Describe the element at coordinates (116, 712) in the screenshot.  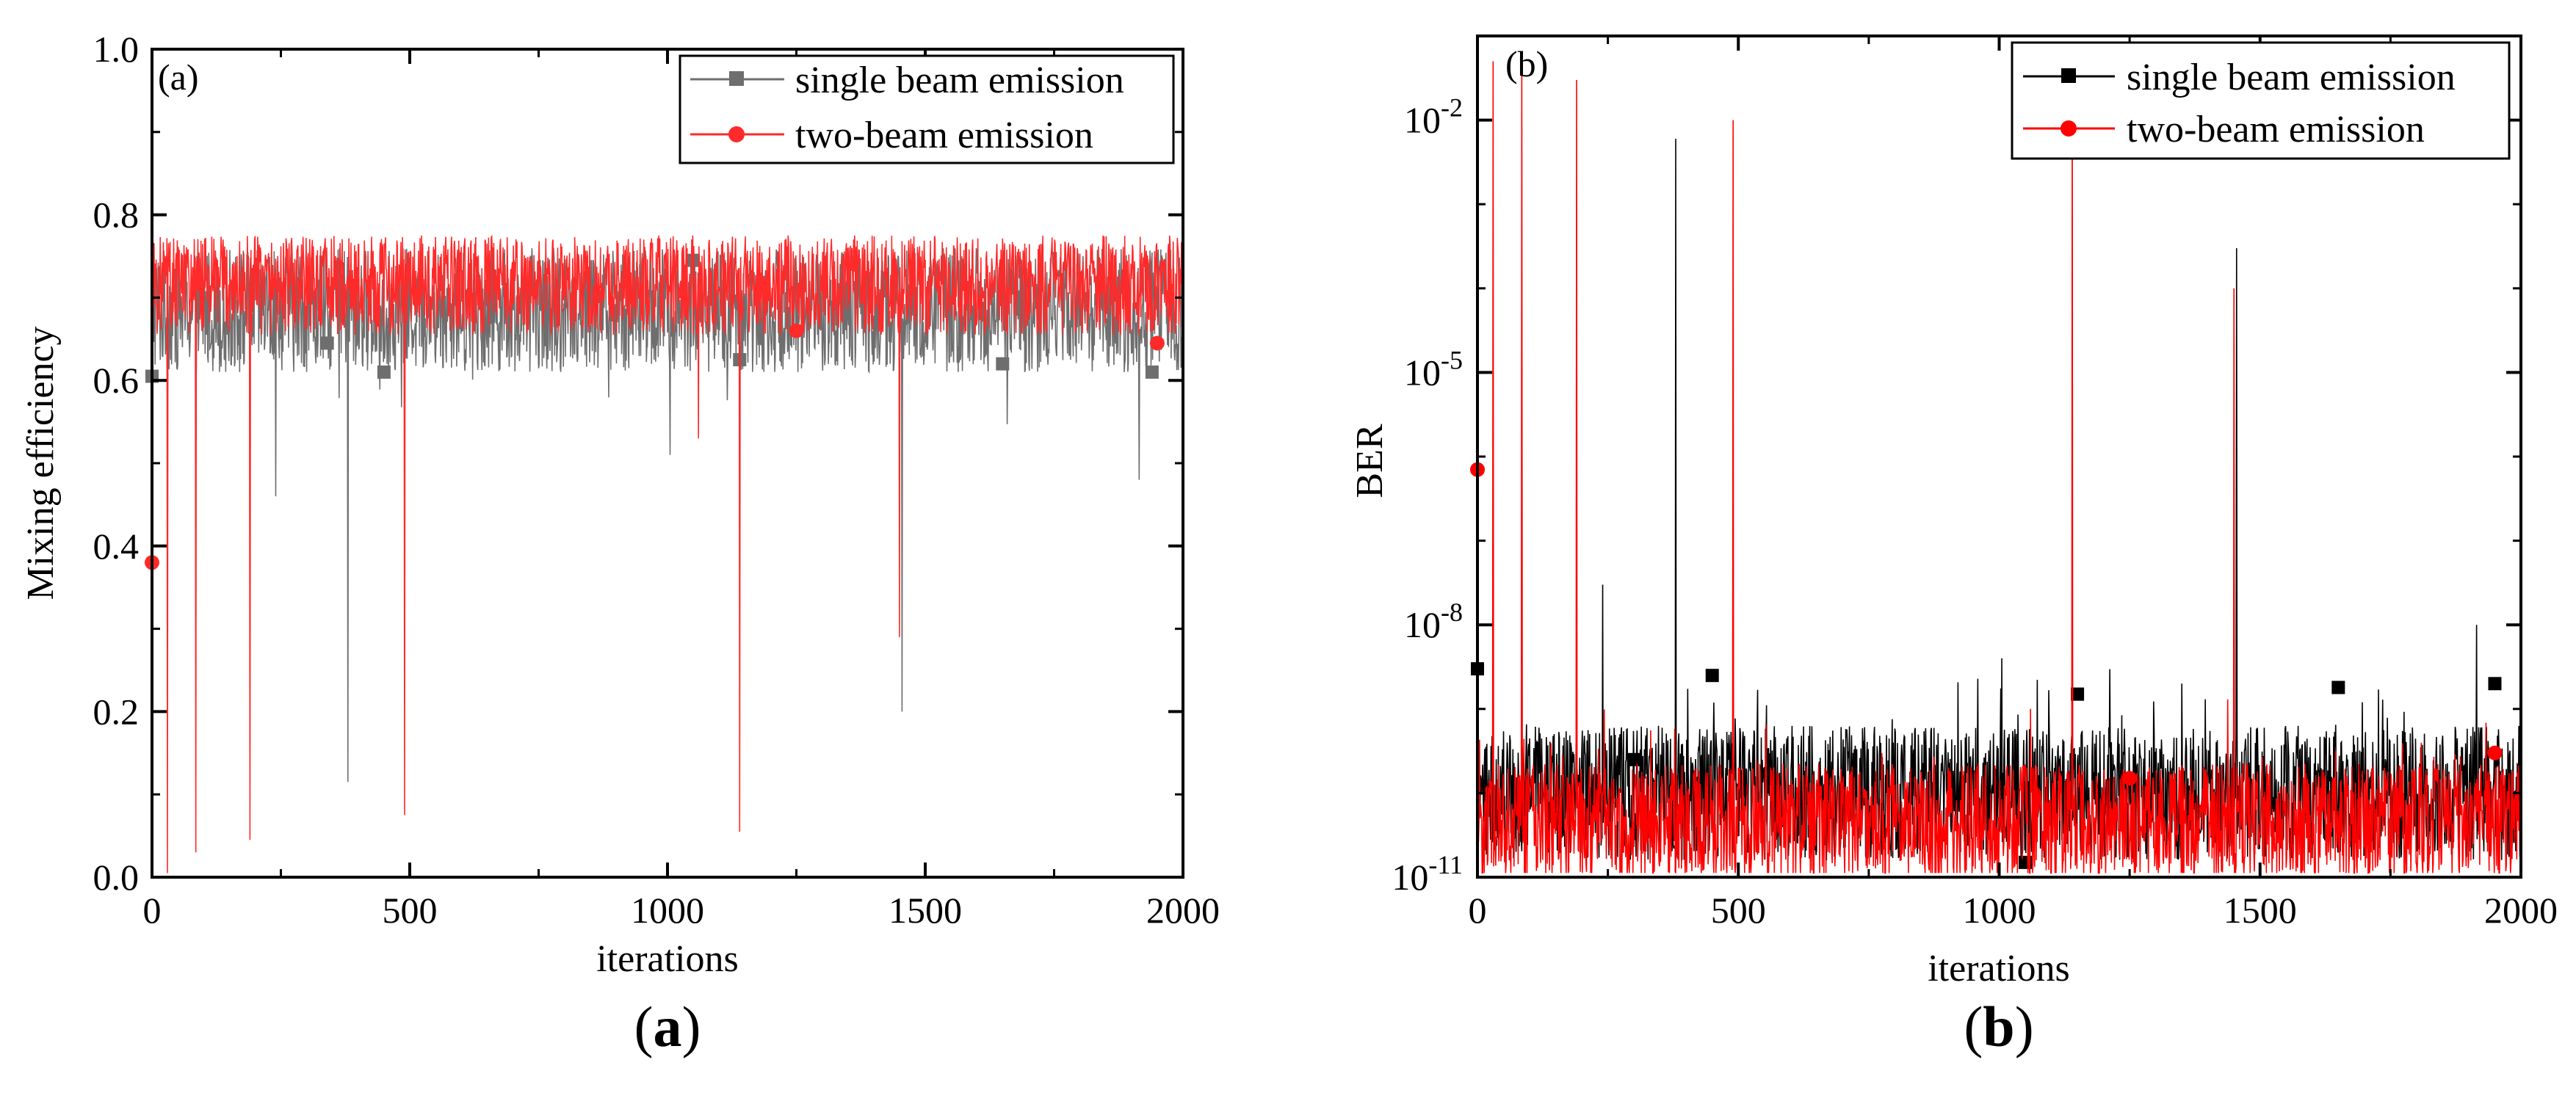
I see `y-tick-label: 0.2` at that location.